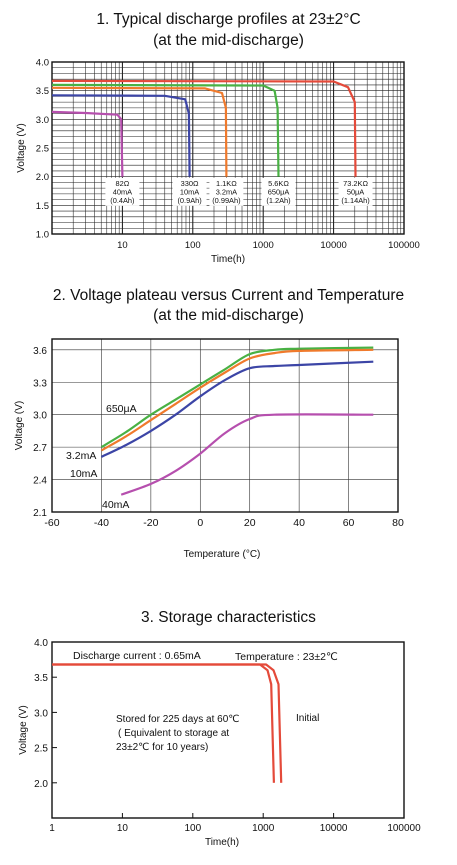 This screenshot has height=865, width=457. What do you see at coordinates (404, 245) in the screenshot?
I see `chart1-x-tick-label: 100000` at bounding box center [404, 245].